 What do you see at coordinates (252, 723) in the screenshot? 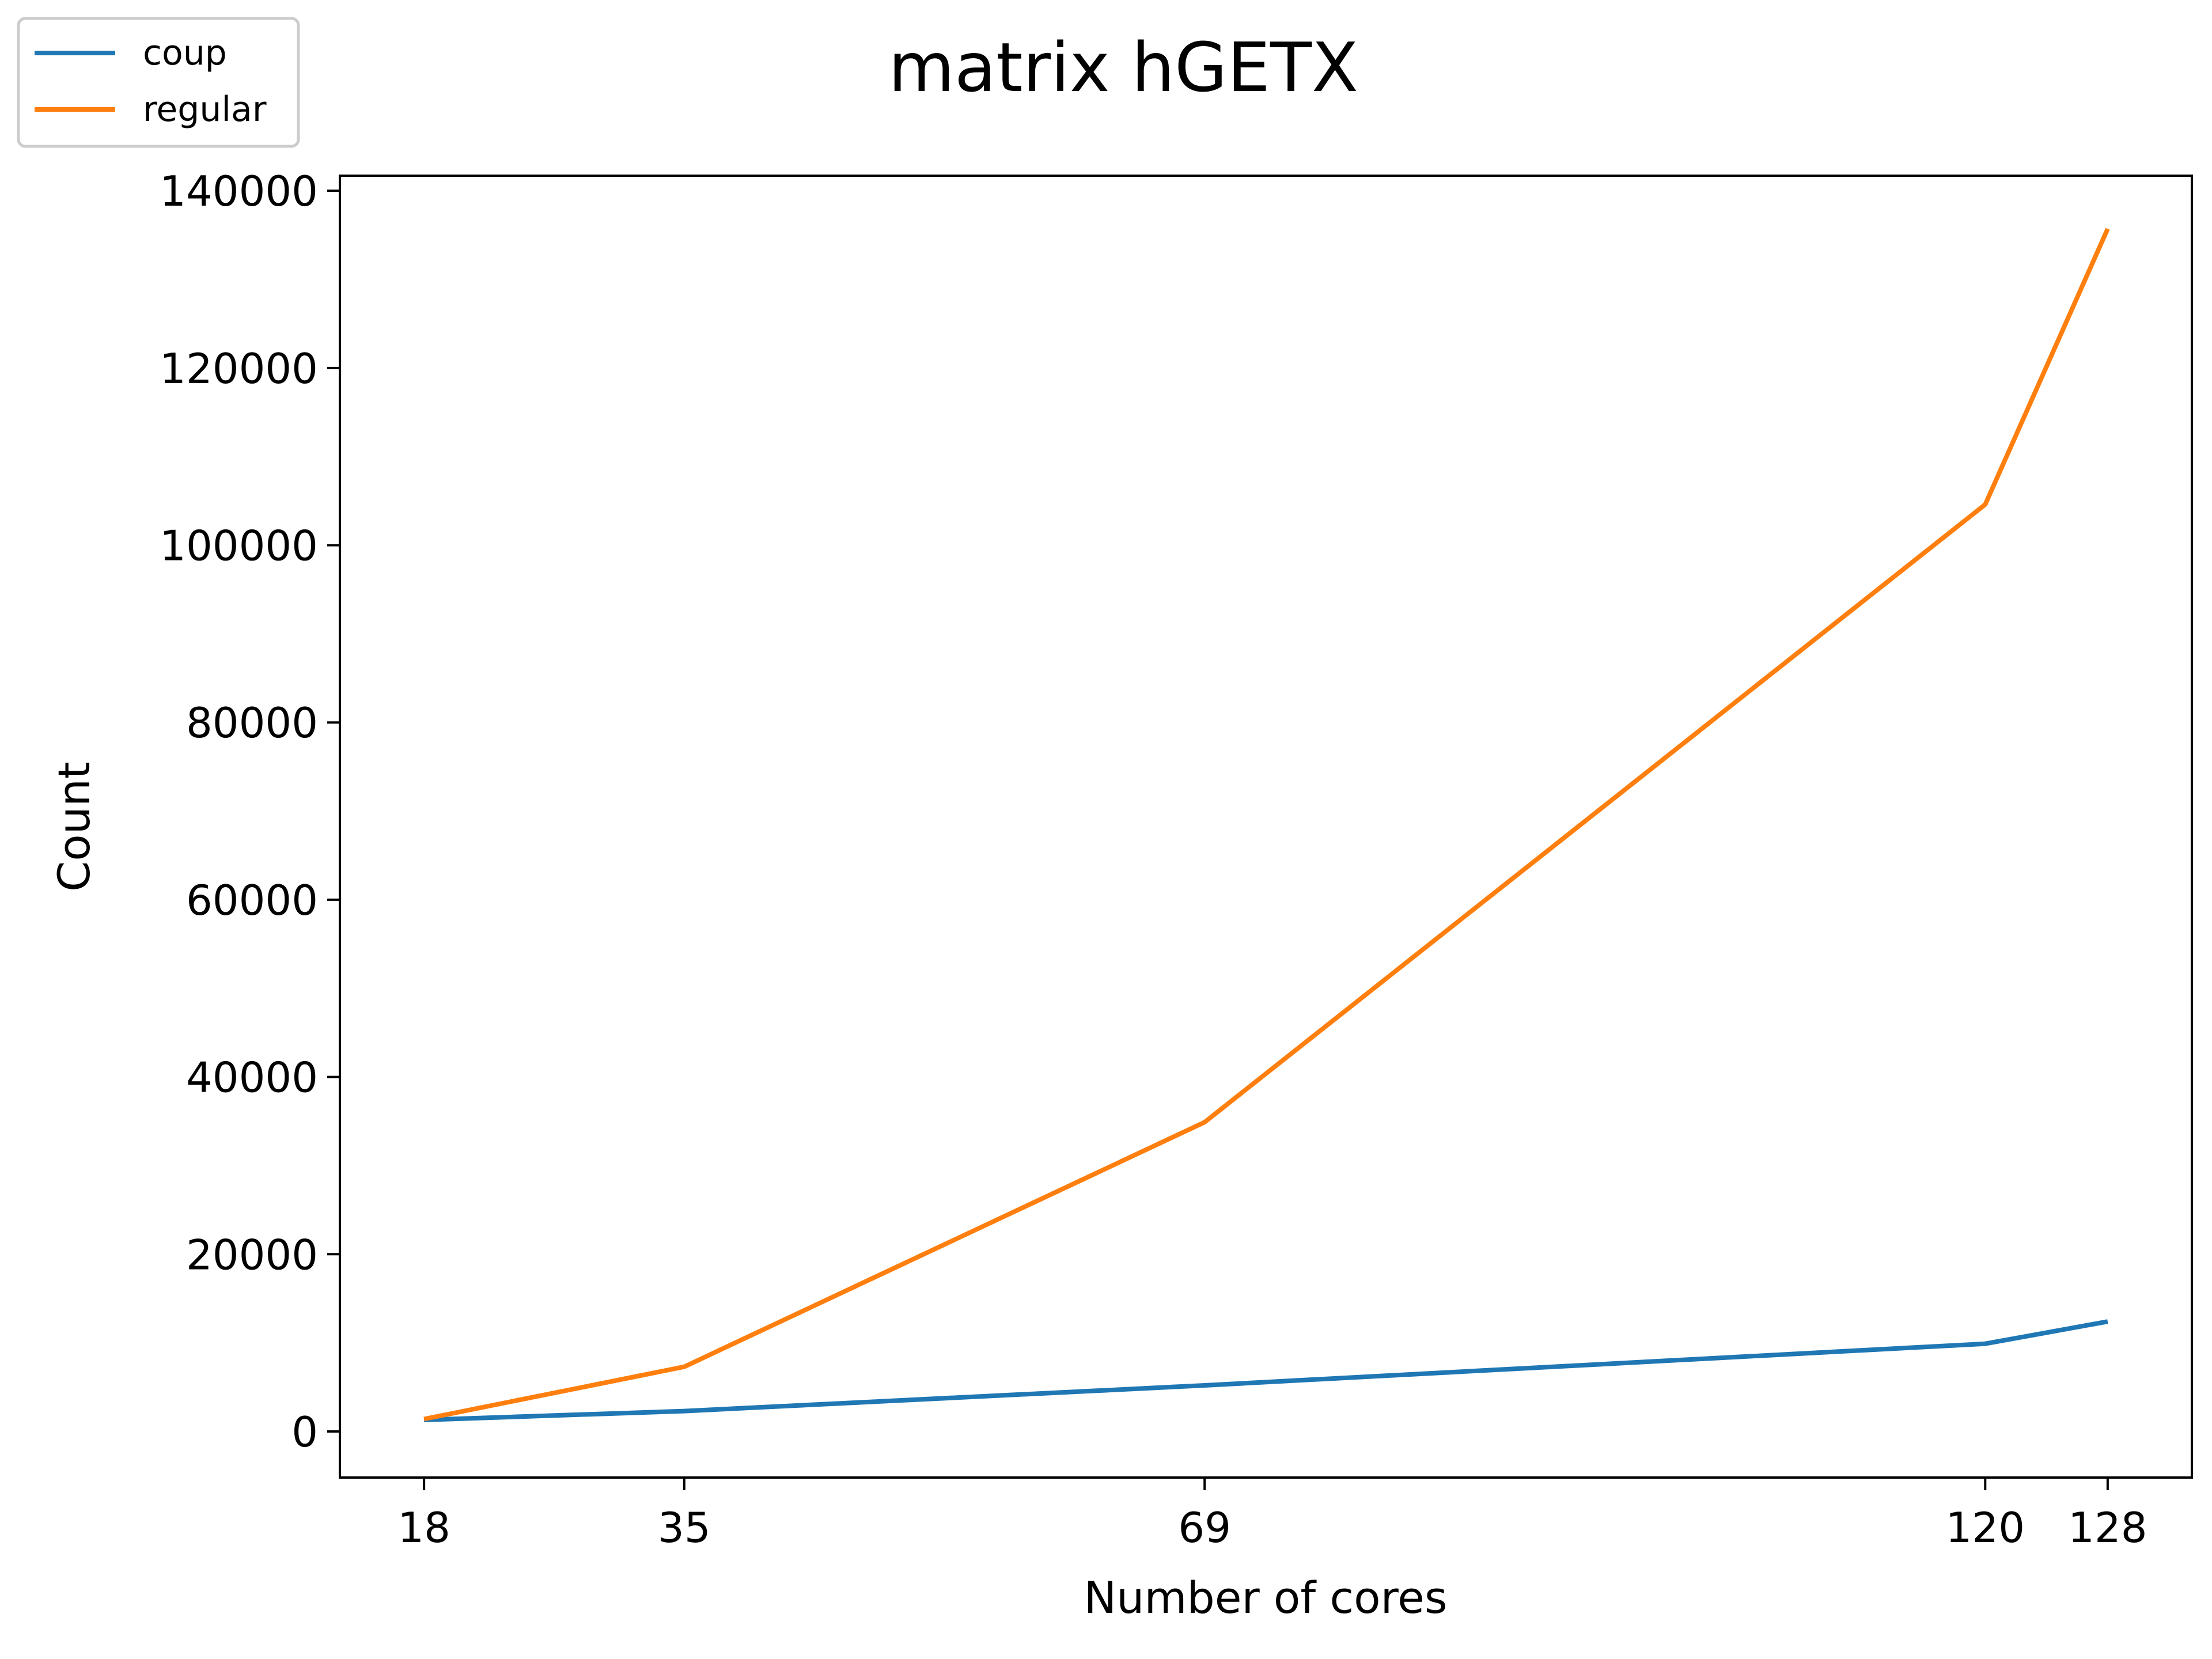
I see `y-tick-label: 80000` at bounding box center [252, 723].